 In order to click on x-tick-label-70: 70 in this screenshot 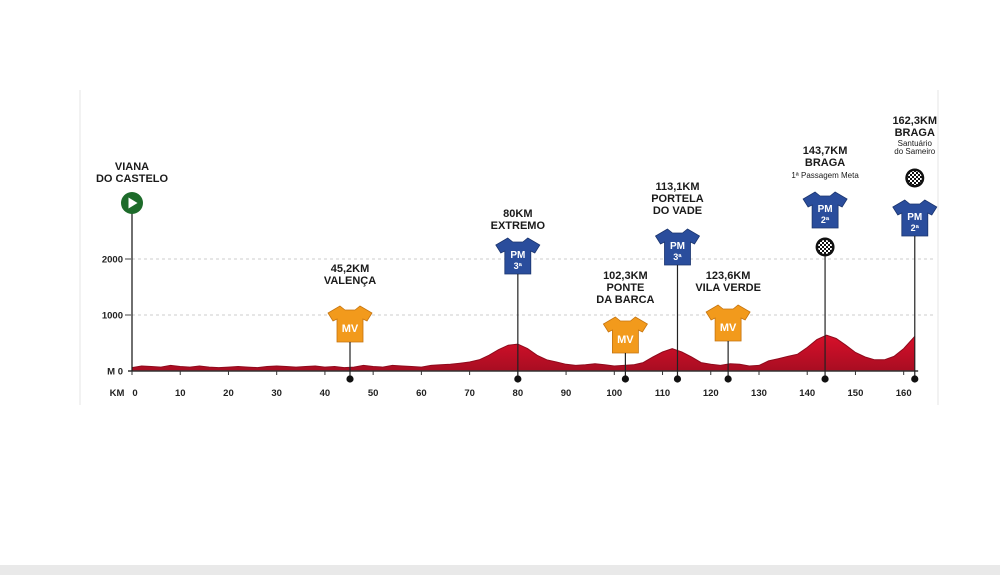, I will do `click(469, 393)`.